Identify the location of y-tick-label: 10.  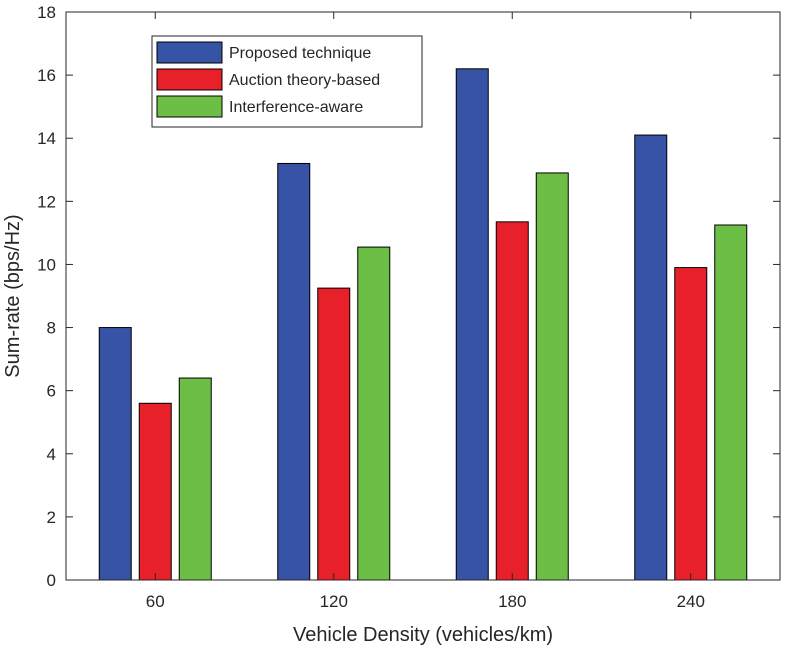
(46, 264).